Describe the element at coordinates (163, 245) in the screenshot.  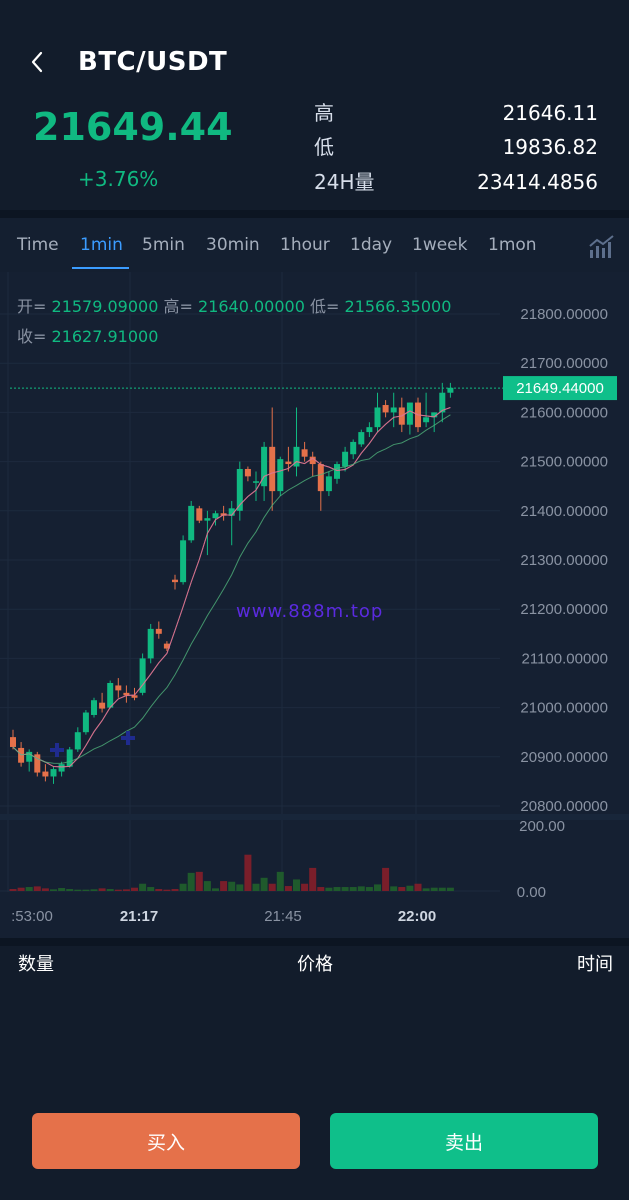
I see `tab-5min: 5min` at that location.